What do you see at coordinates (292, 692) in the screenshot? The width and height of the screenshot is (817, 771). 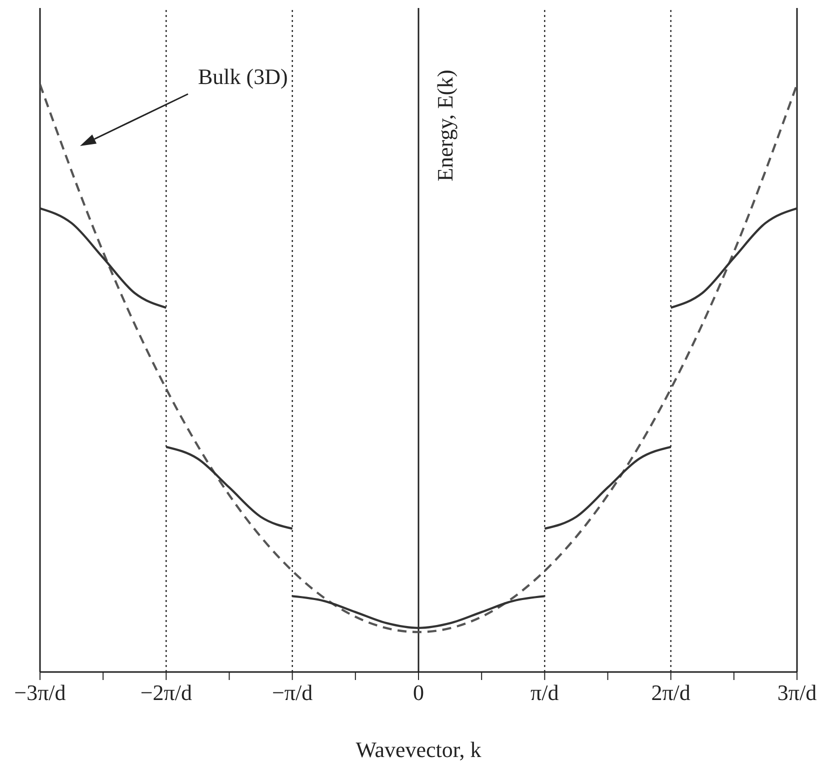 I see `x-tick-label: −π/d` at bounding box center [292, 692].